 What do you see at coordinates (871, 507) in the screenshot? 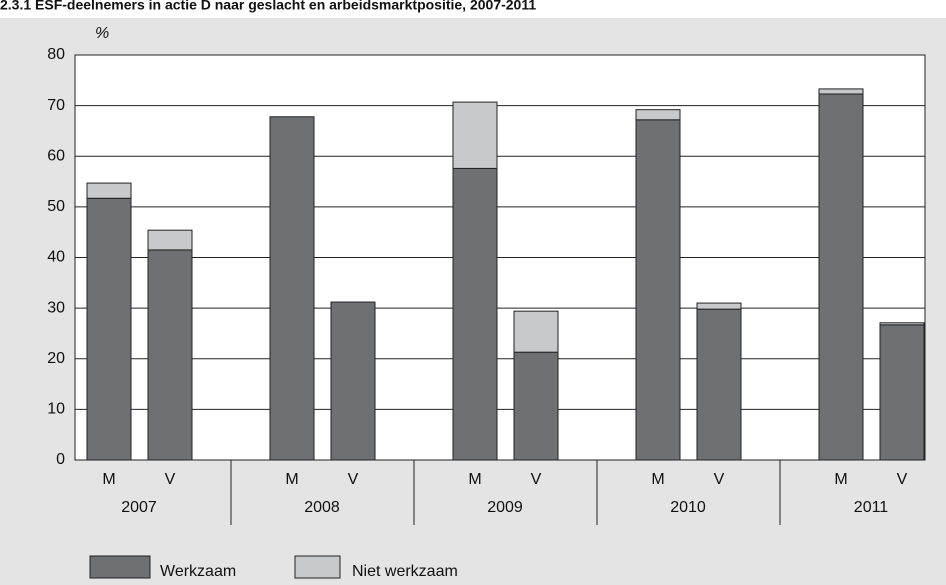
I see `group-label: 2011` at bounding box center [871, 507].